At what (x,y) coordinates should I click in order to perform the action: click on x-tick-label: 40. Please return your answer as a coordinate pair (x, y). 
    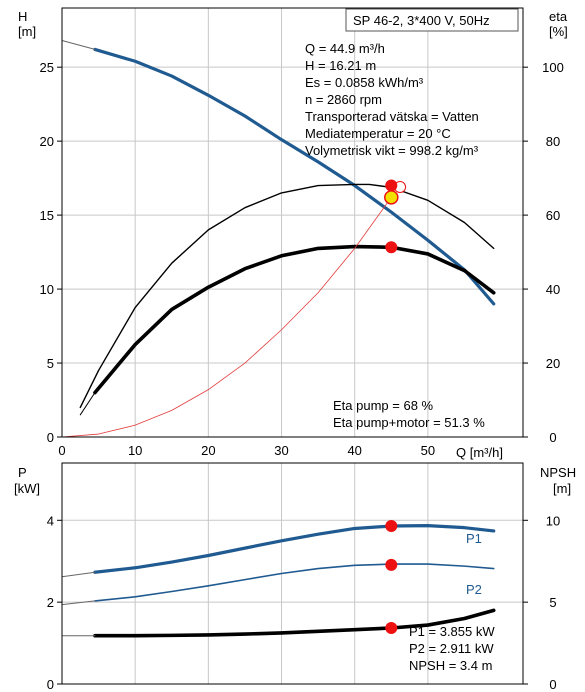
    Looking at the image, I should click on (354, 450).